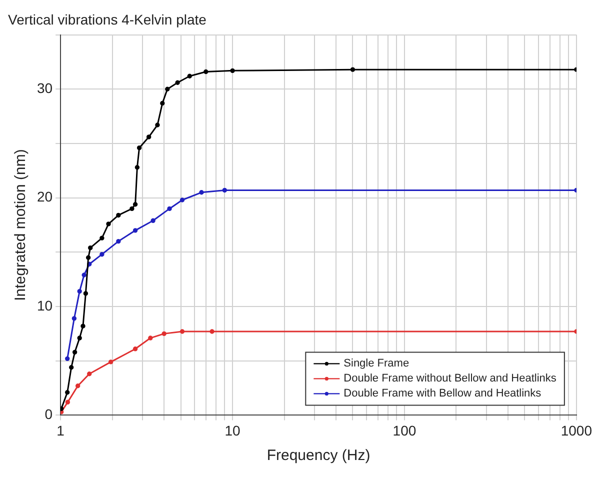 The height and width of the screenshot is (477, 603). What do you see at coordinates (107, 19) in the screenshot?
I see `chart-title: Vertical vibrations 4-Kelvin plate` at bounding box center [107, 19].